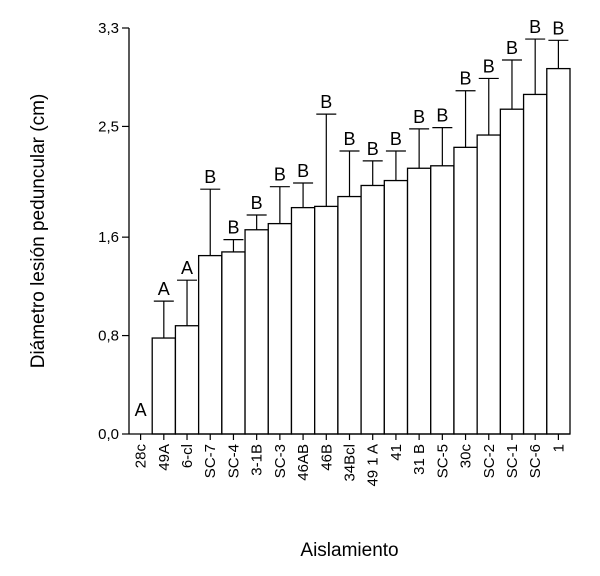 The width and height of the screenshot is (600, 576). Describe the element at coordinates (466, 456) in the screenshot. I see `x-tick-label: 30c` at that location.